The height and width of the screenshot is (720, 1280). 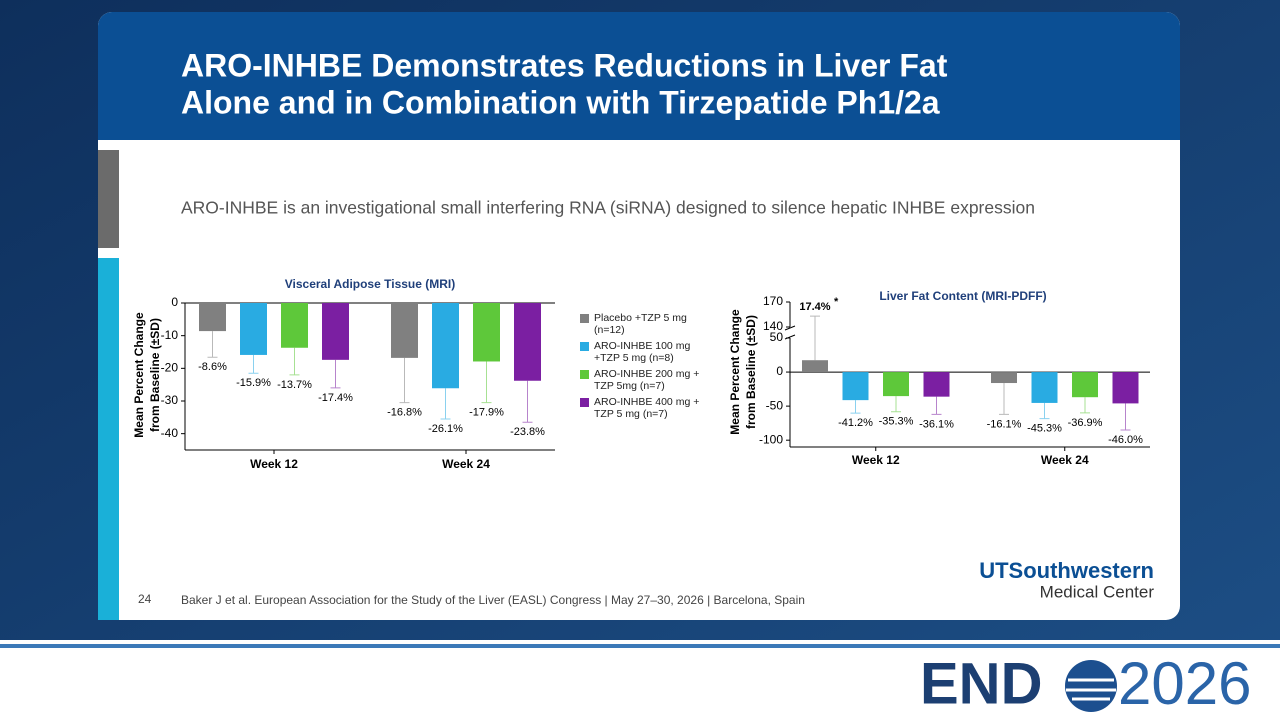 What do you see at coordinates (981, 683) in the screenshot?
I see `event-logo-left: END` at bounding box center [981, 683].